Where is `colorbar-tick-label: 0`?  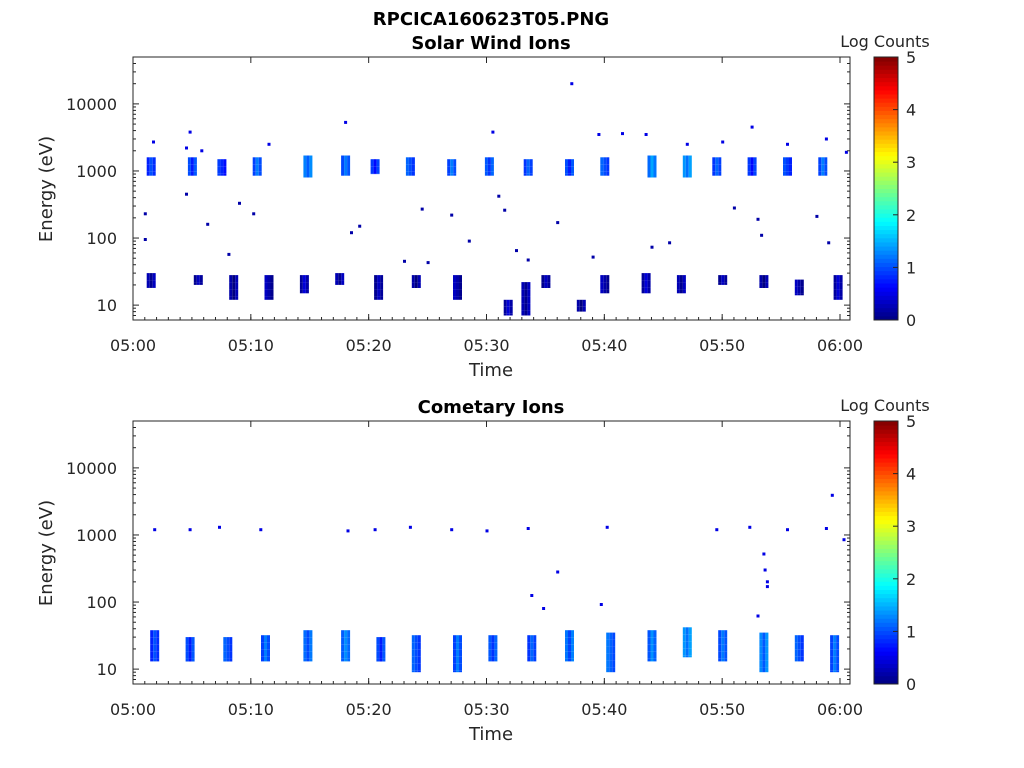
colorbar-tick-label: 0 is located at coordinates (911, 684).